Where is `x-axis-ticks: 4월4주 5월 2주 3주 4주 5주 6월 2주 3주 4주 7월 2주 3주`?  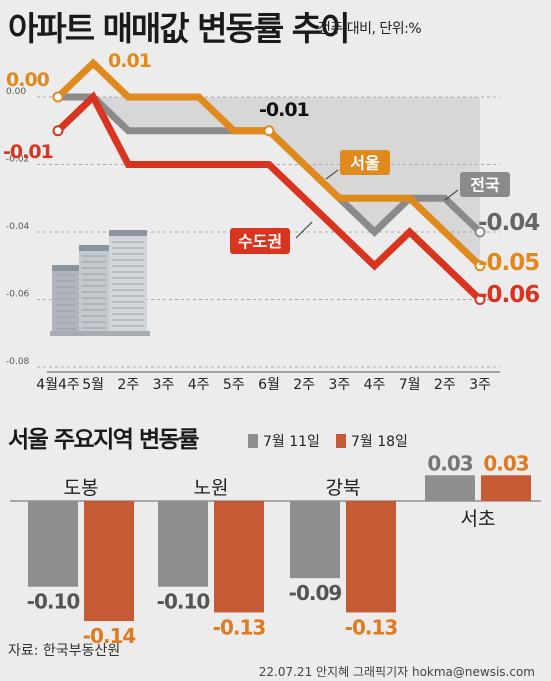
x-axis-ticks: 4월4주 5월 2주 3주 4주 5주 6월 2주 3주 4주 7월 2주 3주 is located at coordinates (263, 385).